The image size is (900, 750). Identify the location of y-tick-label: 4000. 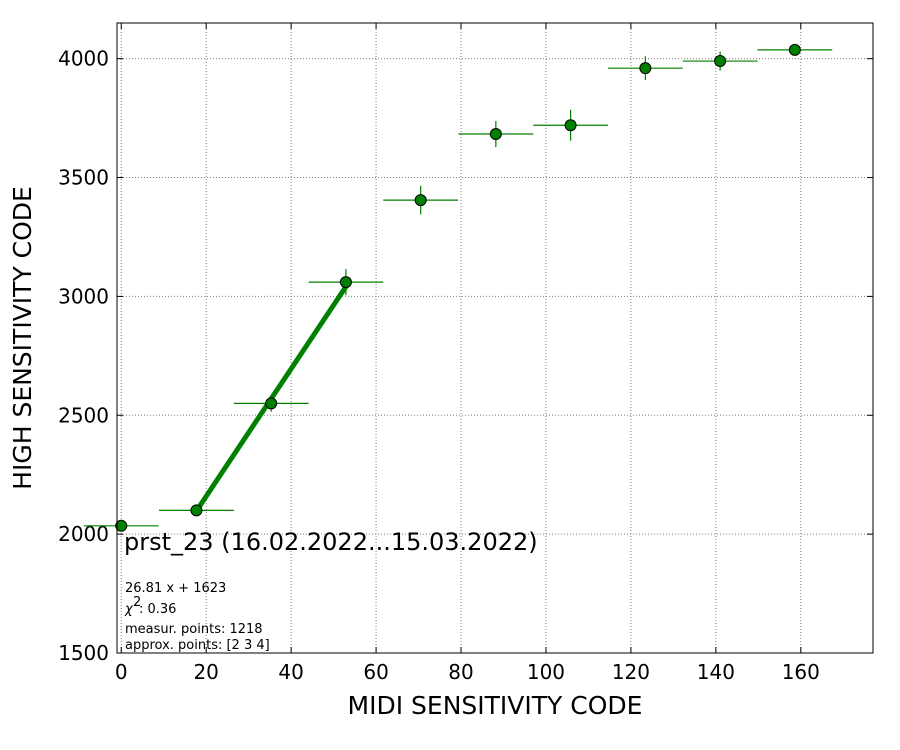
(83, 59).